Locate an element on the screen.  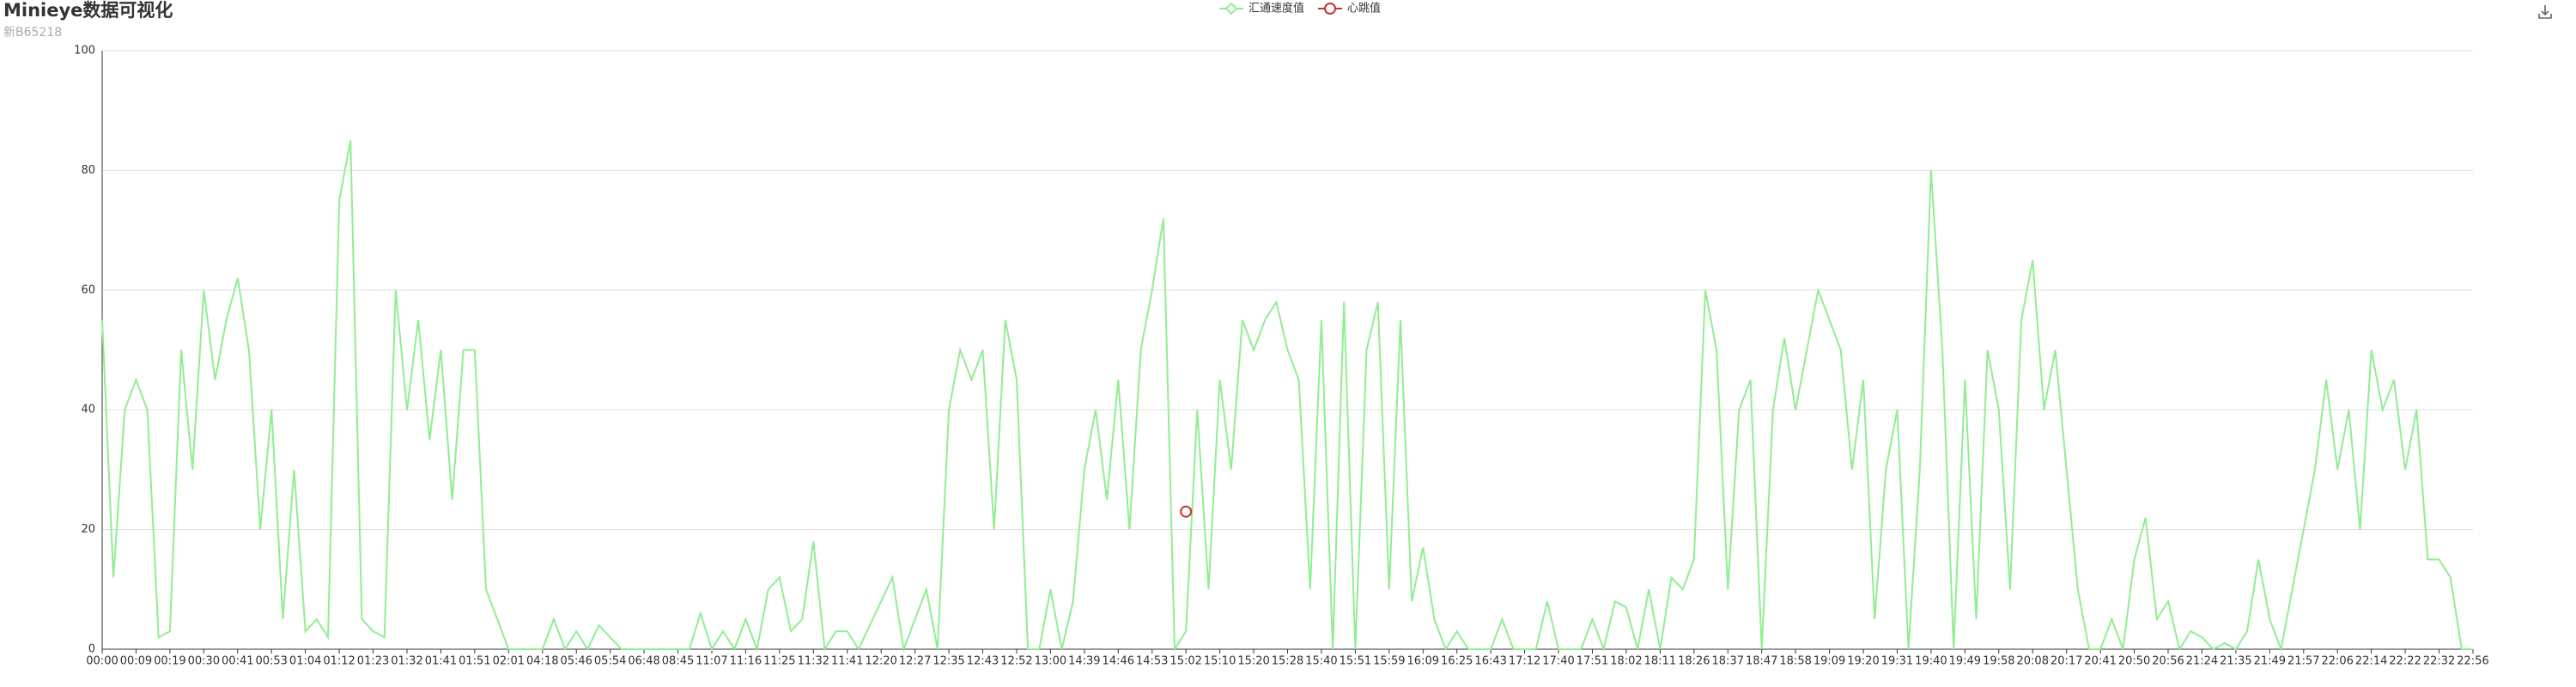
x-tick-label: 00:19 is located at coordinates (170, 661).